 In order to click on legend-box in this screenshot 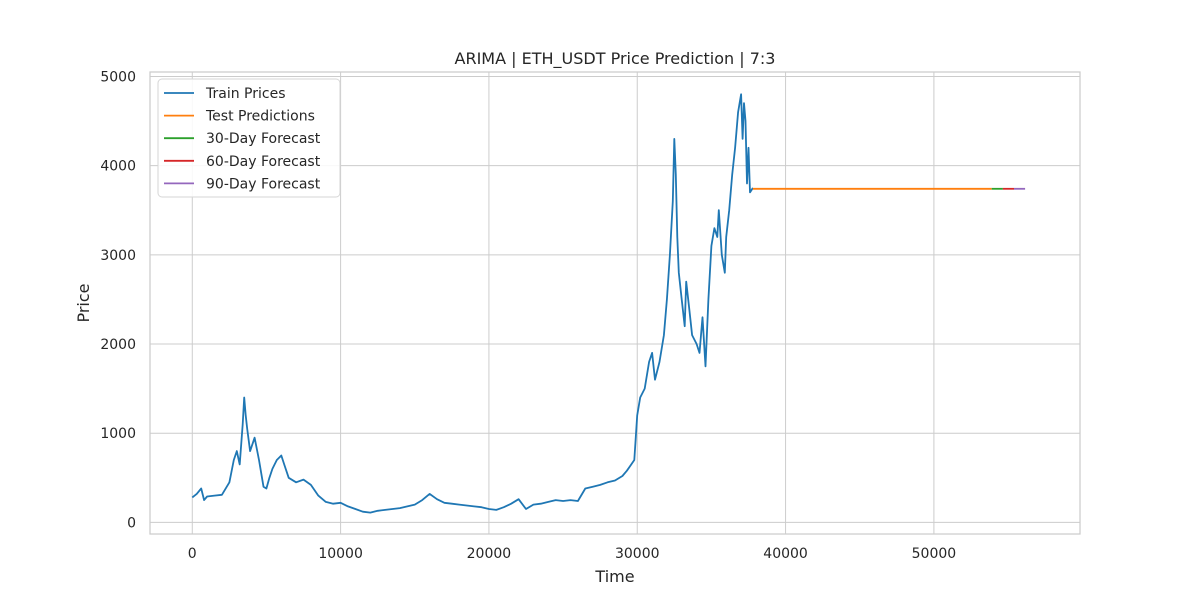, I will do `click(249, 138)`.